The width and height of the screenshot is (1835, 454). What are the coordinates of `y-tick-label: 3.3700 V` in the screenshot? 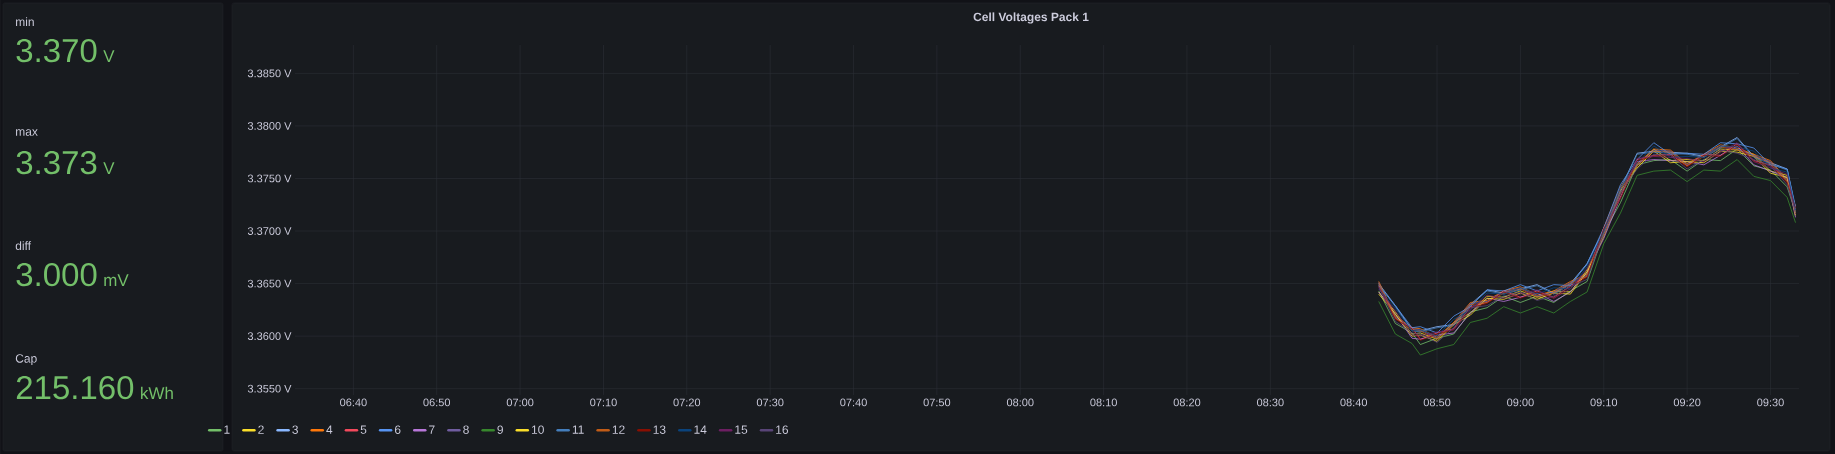 It's located at (269, 231).